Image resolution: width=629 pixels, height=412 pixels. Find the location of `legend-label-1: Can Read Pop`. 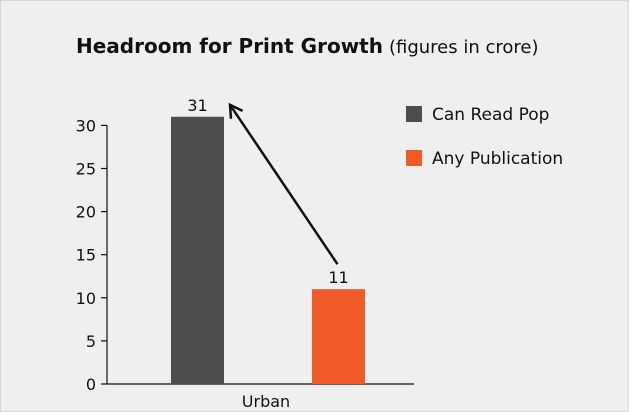

legend-label-1: Can Read Pop is located at coordinates (490, 115).